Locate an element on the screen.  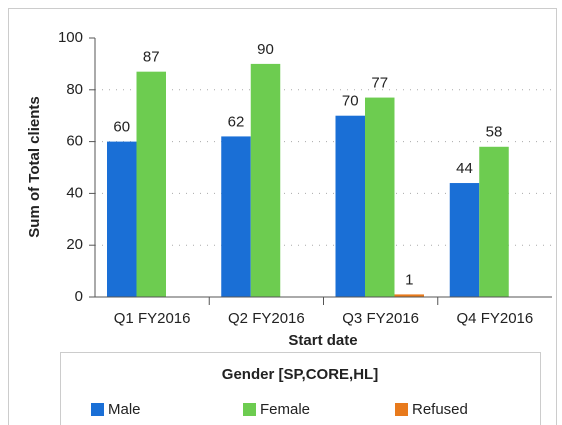
data-label: 44 is located at coordinates (464, 168).